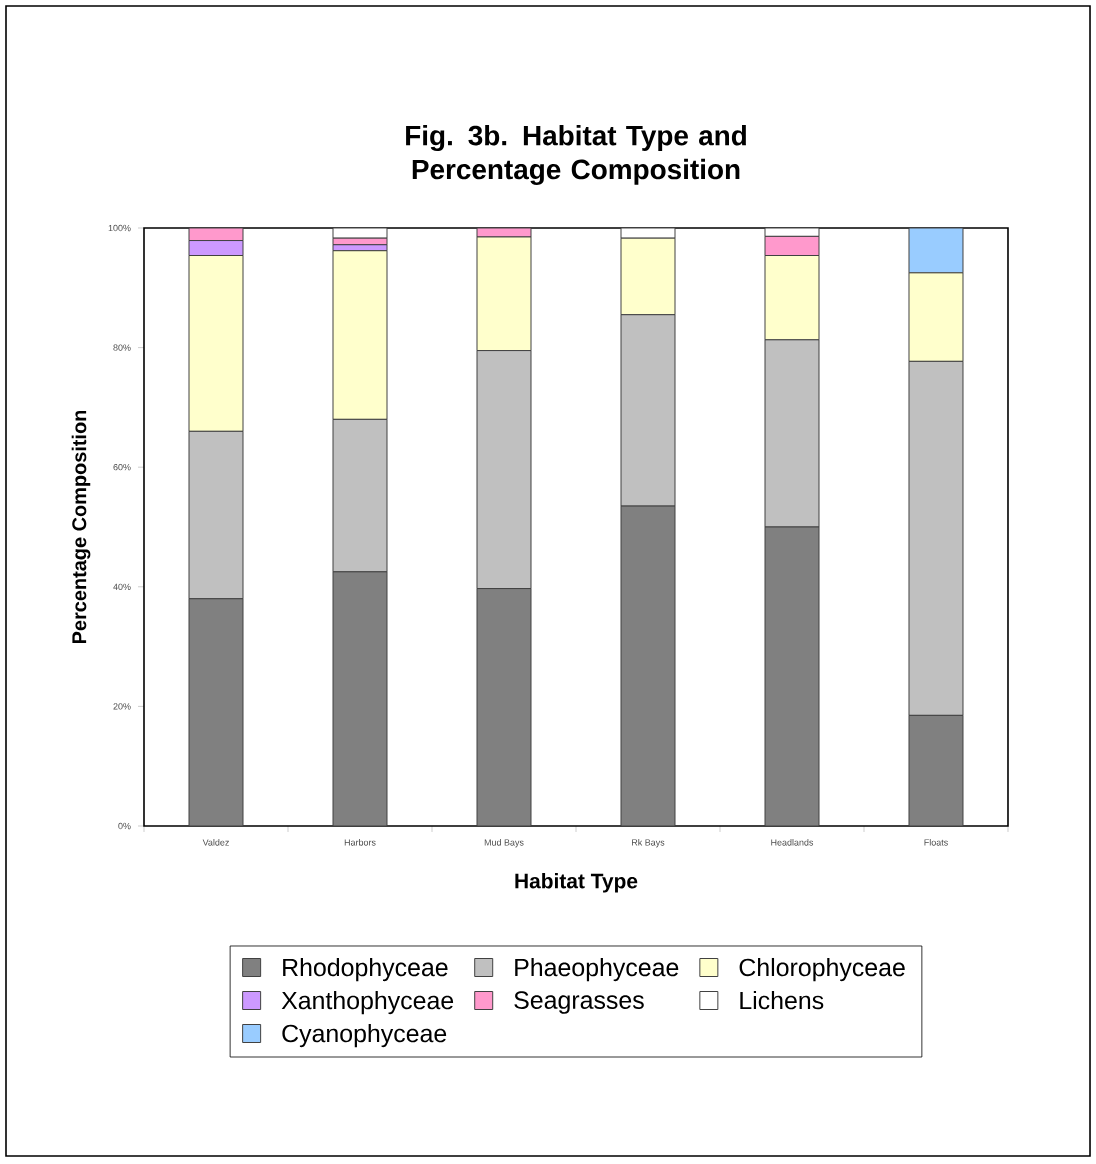  I want to click on y-axis-title: Percentage Composition, so click(81, 527).